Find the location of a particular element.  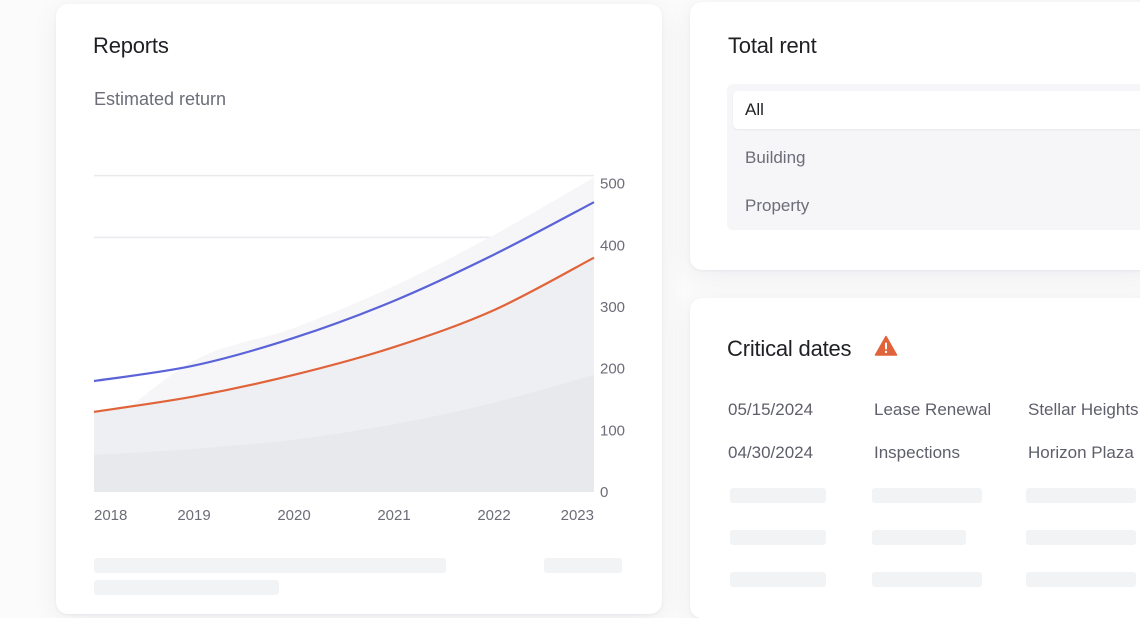

y-axis-ticks: 0 100 200 300 400 500 is located at coordinates (612, 338).